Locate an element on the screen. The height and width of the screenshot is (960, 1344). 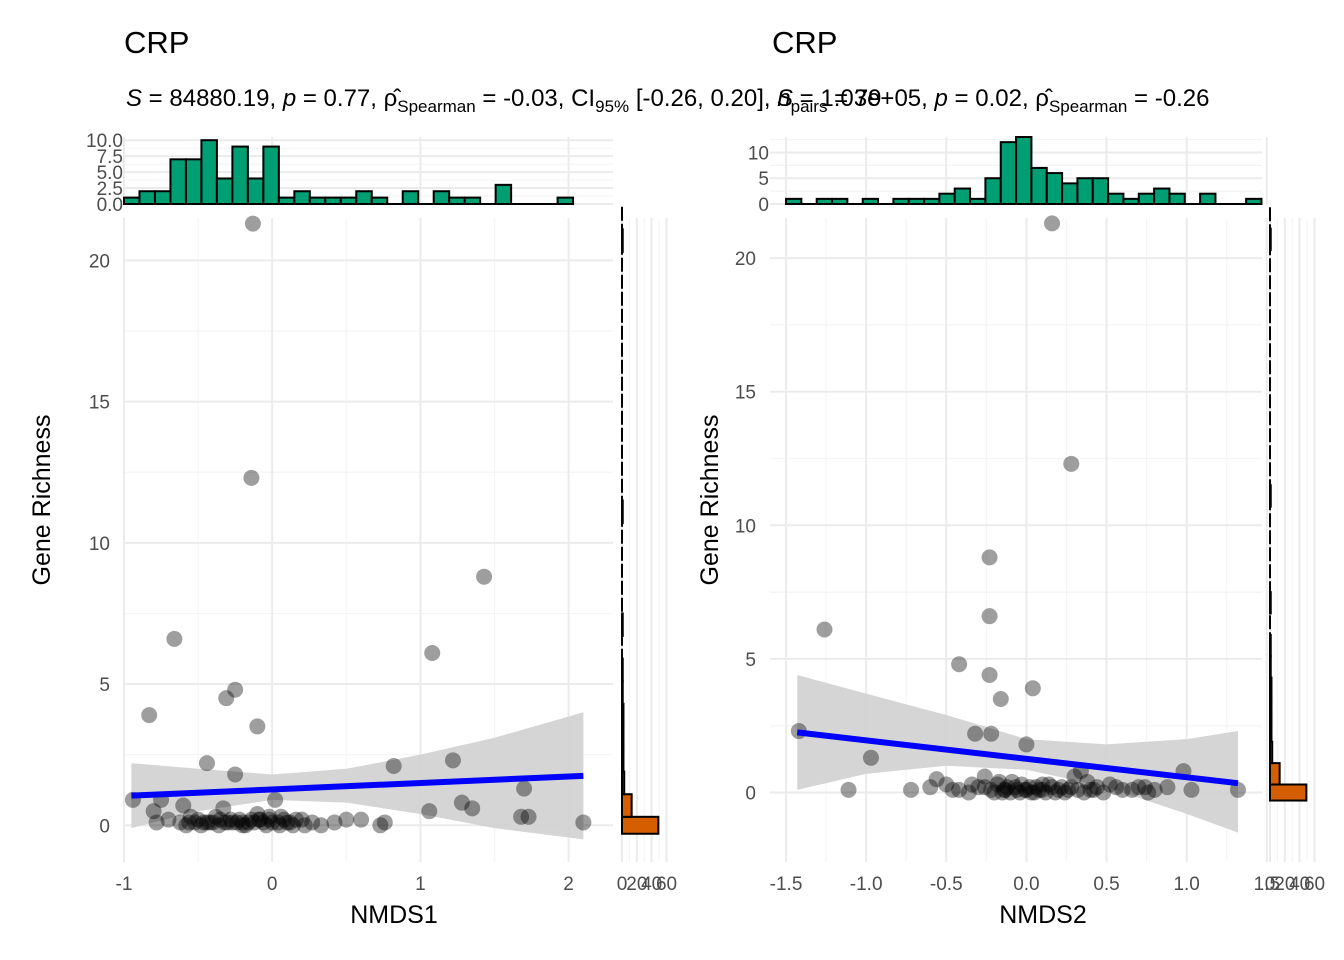
x-tick-label: 0.0 is located at coordinates (1026, 884).